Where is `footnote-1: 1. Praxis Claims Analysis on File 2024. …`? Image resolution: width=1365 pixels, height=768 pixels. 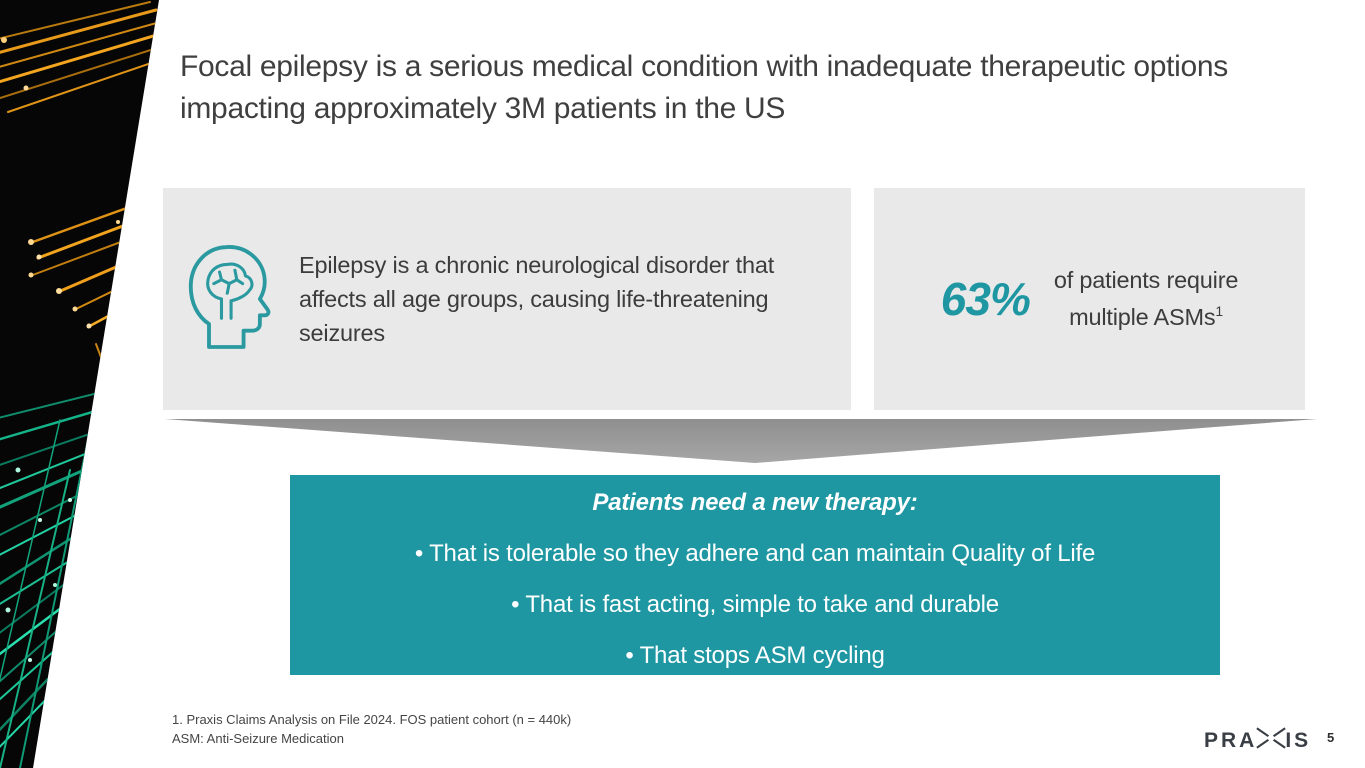
footnote-1: 1. Praxis Claims Analysis on File 2024. … is located at coordinates (372, 719).